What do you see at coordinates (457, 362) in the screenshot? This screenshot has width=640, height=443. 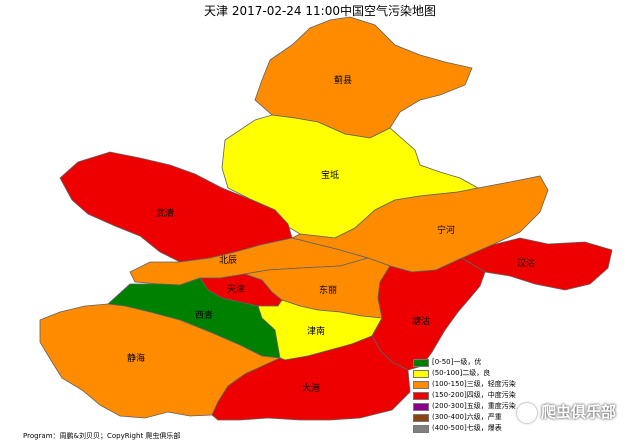 I see `legend-label: [0-50]一级，优` at bounding box center [457, 362].